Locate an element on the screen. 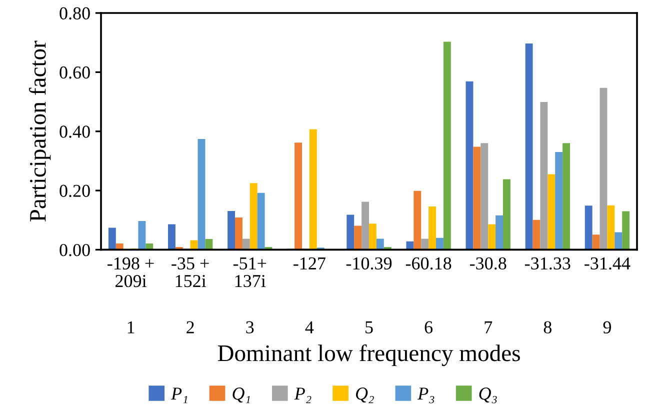 Image resolution: width=647 pixels, height=416 pixels. category-label: -198 + 209i 1 is located at coordinates (131, 295).